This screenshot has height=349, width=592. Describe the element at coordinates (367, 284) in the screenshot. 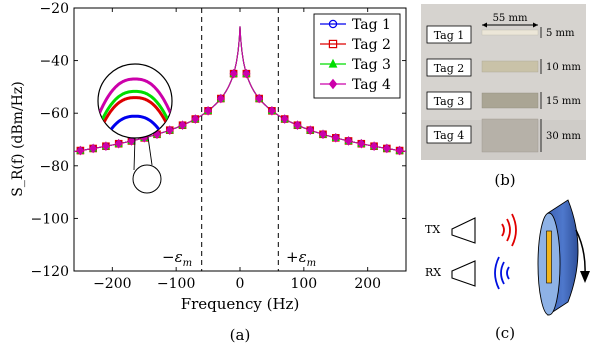

I see `x-tick-label: 200` at that location.